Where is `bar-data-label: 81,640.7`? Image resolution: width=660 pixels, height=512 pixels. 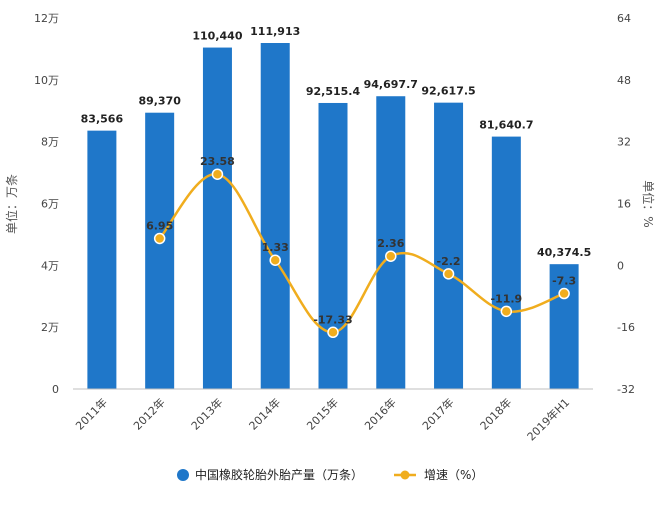 bar-data-label: 81,640.7 is located at coordinates (506, 125).